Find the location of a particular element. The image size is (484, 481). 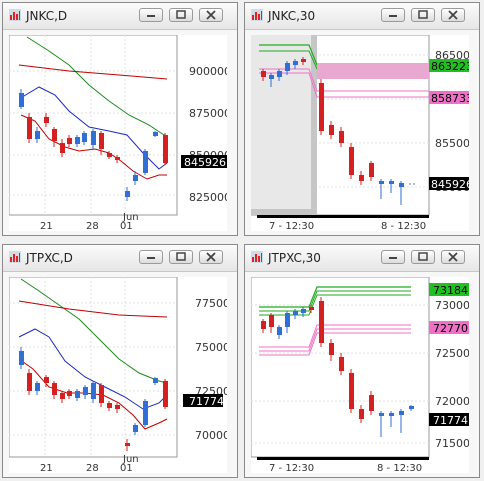

window-title: JTPXC,D is located at coordinates (49, 258).